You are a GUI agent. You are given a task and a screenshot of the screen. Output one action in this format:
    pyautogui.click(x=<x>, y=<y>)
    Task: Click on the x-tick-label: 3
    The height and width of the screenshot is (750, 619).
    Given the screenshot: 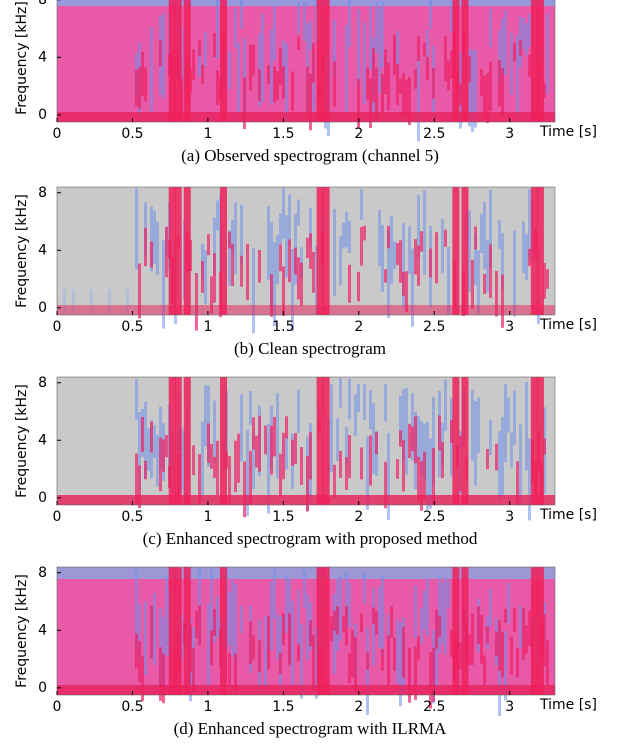 What is the action you would take?
    pyautogui.click(x=509, y=707)
    